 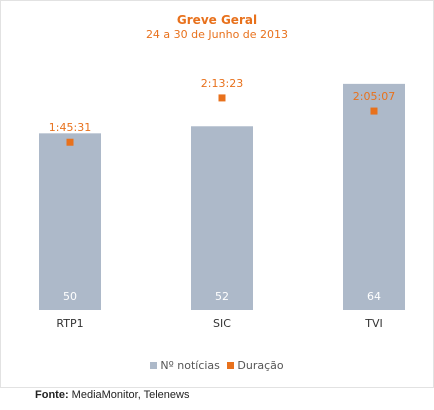 I want to click on legend-label-news: Nº notícias, so click(x=190, y=365).